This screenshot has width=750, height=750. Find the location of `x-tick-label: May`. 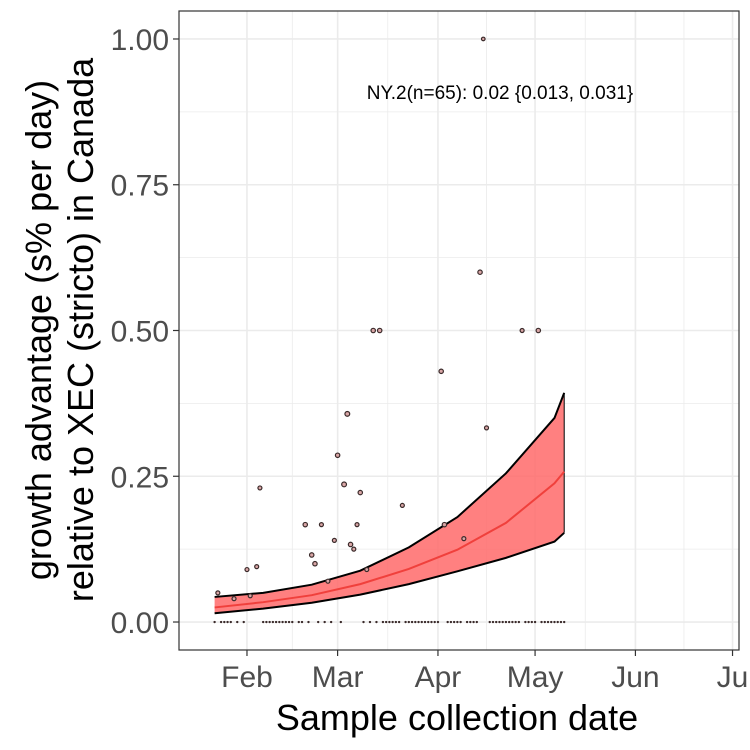

x-tick-label: May is located at coordinates (535, 677).